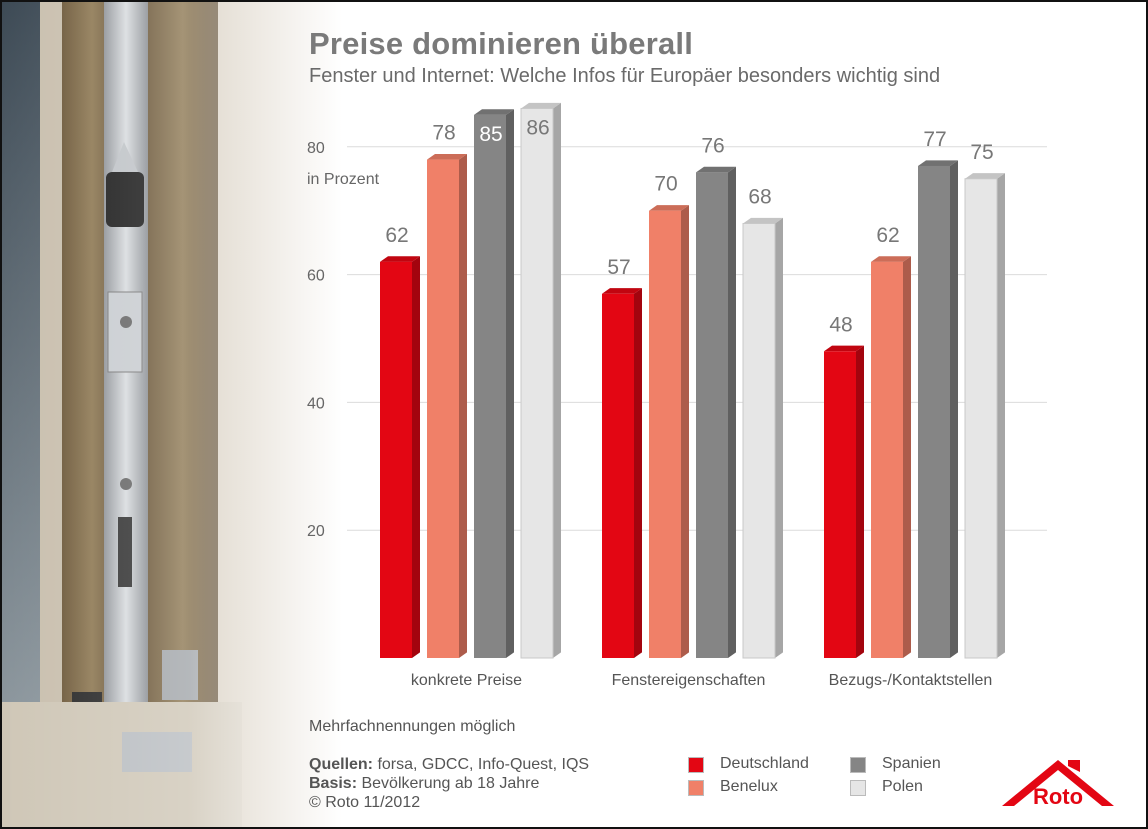 Image resolution: width=1148 pixels, height=829 pixels. What do you see at coordinates (934, 139) in the screenshot?
I see `data-label: 77` at bounding box center [934, 139].